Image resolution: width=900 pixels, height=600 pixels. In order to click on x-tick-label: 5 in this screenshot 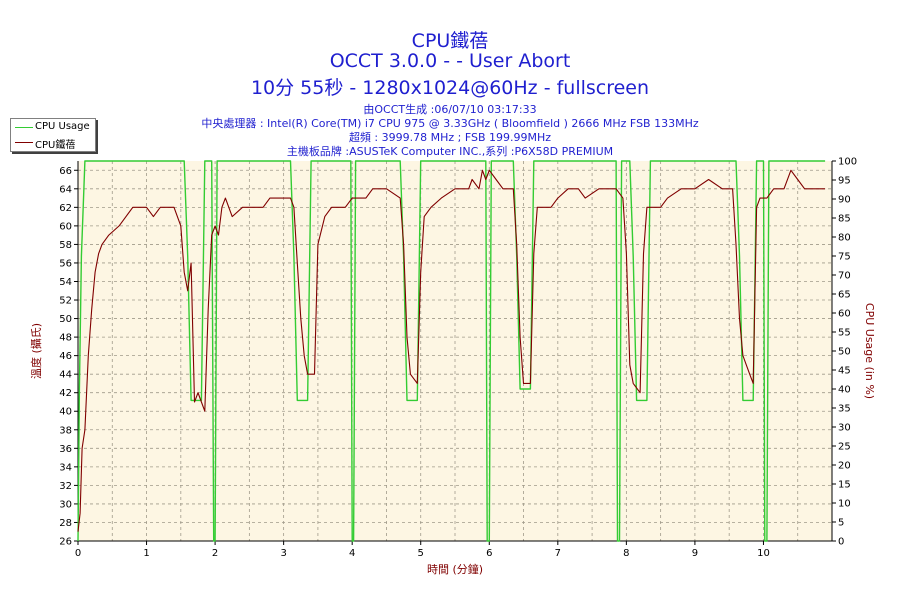, I will do `click(421, 553)`.